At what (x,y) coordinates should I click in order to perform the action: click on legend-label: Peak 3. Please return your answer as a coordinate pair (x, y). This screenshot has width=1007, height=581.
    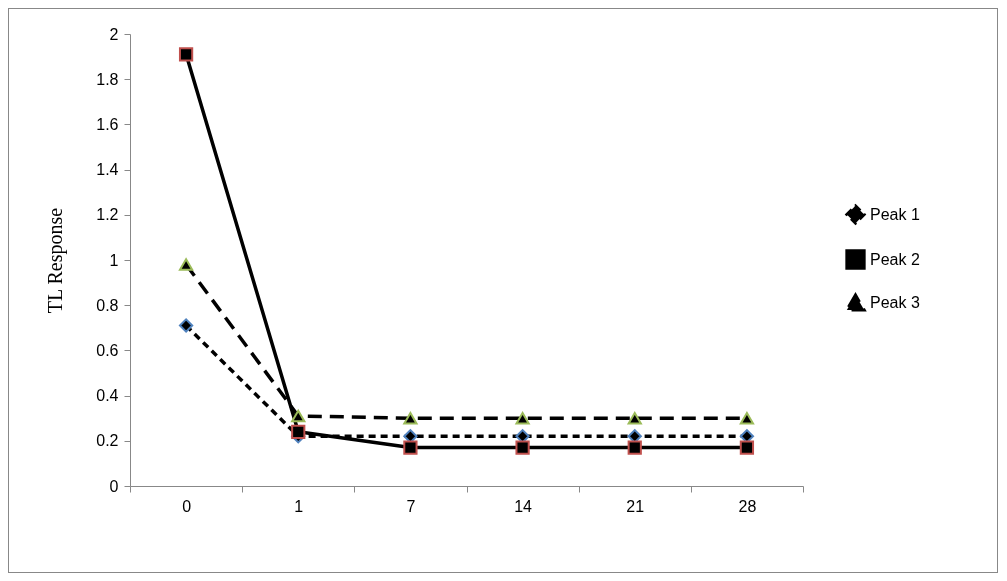
    Looking at the image, I should click on (895, 302).